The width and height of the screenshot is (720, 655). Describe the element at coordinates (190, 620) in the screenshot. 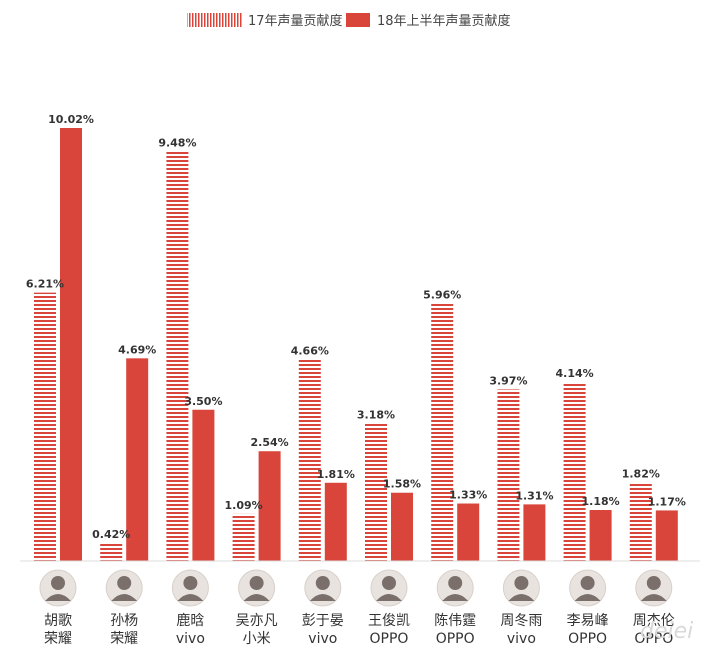

I see `category-name-2: 鹿晗` at that location.